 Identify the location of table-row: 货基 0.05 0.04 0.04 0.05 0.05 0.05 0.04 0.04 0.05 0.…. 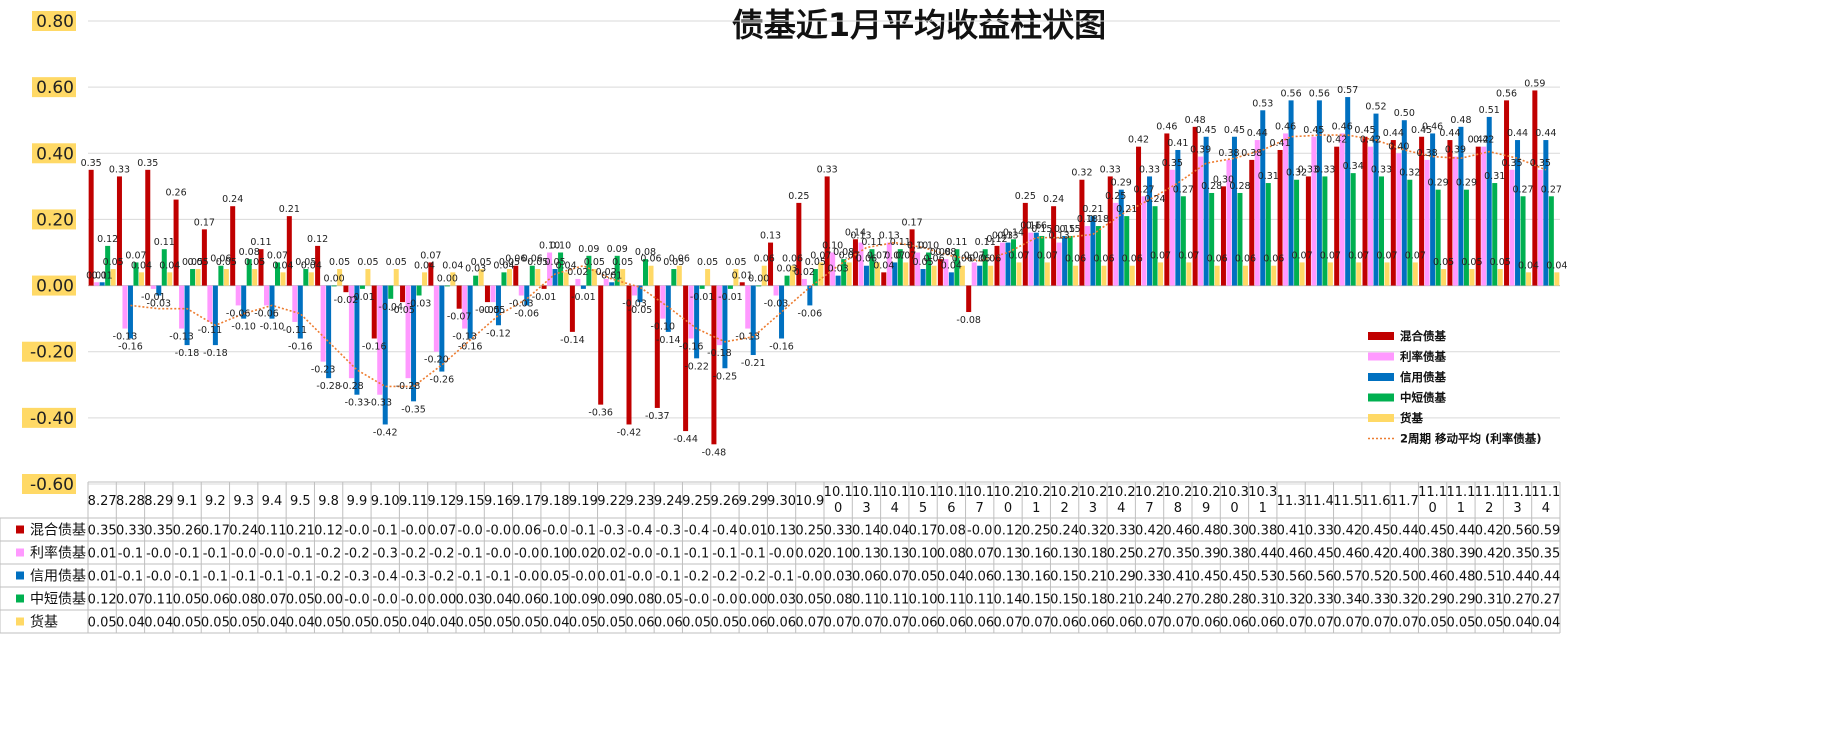
(788, 622).